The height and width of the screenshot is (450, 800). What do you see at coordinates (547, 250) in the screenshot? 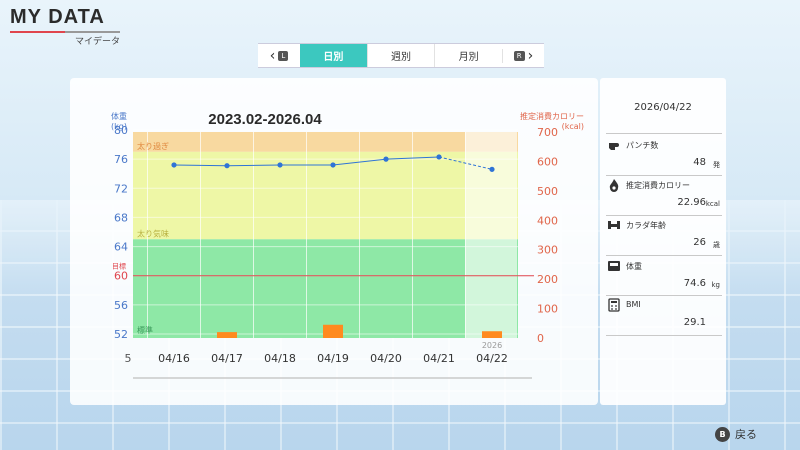
I see `right-tick-label: 300` at bounding box center [547, 250].